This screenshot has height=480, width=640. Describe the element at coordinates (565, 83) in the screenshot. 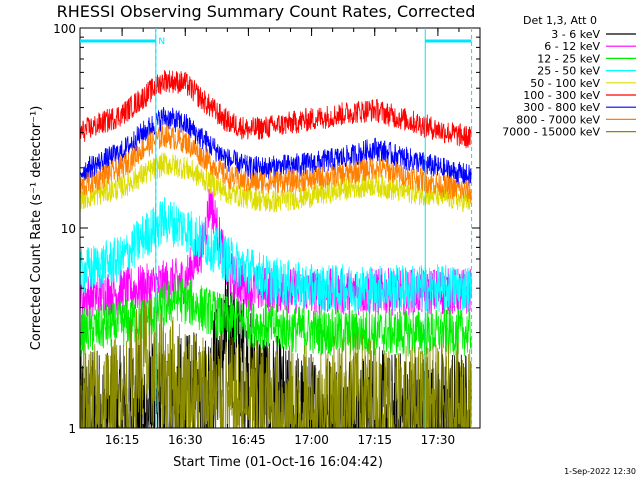

I see `legend-label-4: 50 - 100 keV` at that location.